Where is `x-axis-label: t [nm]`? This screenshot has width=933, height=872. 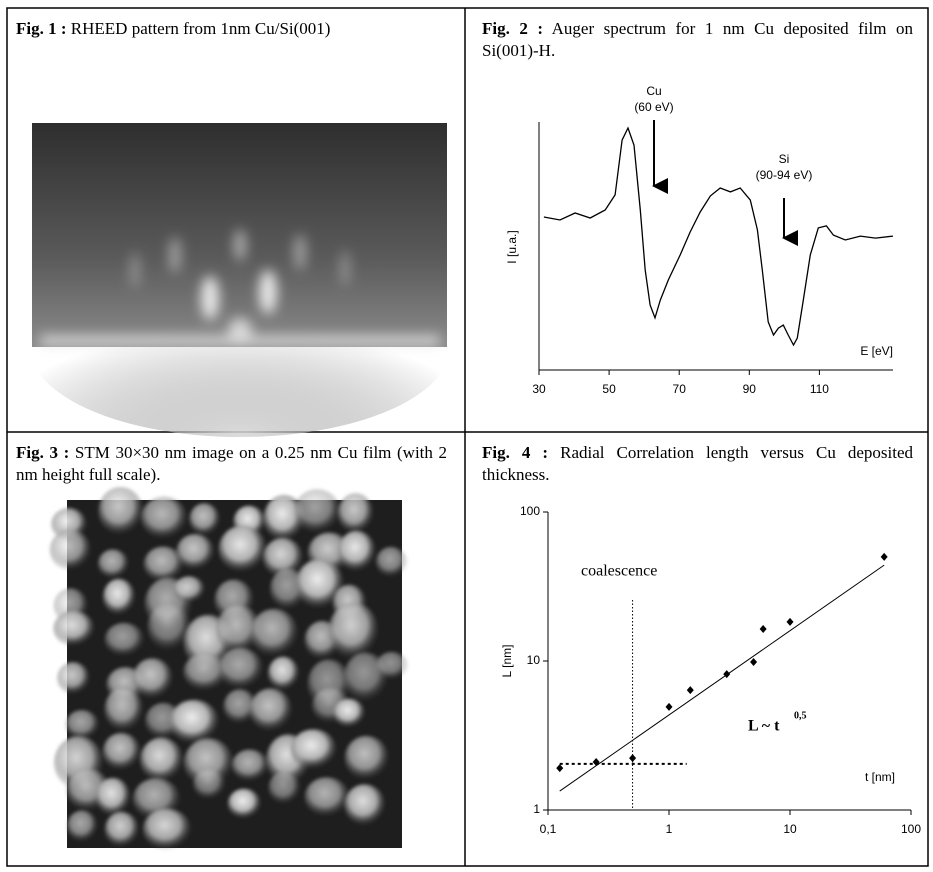 x-axis-label: t [nm] is located at coordinates (880, 777).